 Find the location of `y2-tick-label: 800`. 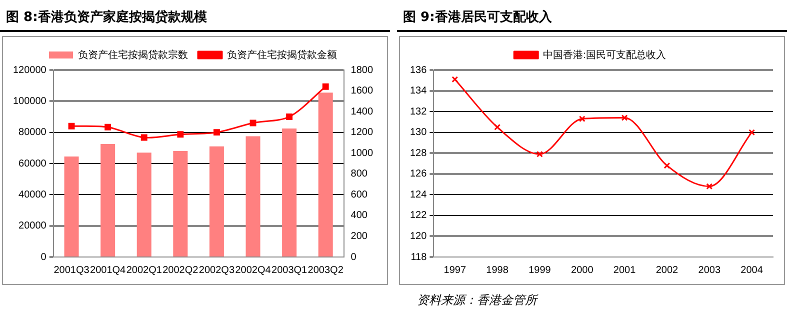

y2-tick-label: 800 is located at coordinates (359, 174).